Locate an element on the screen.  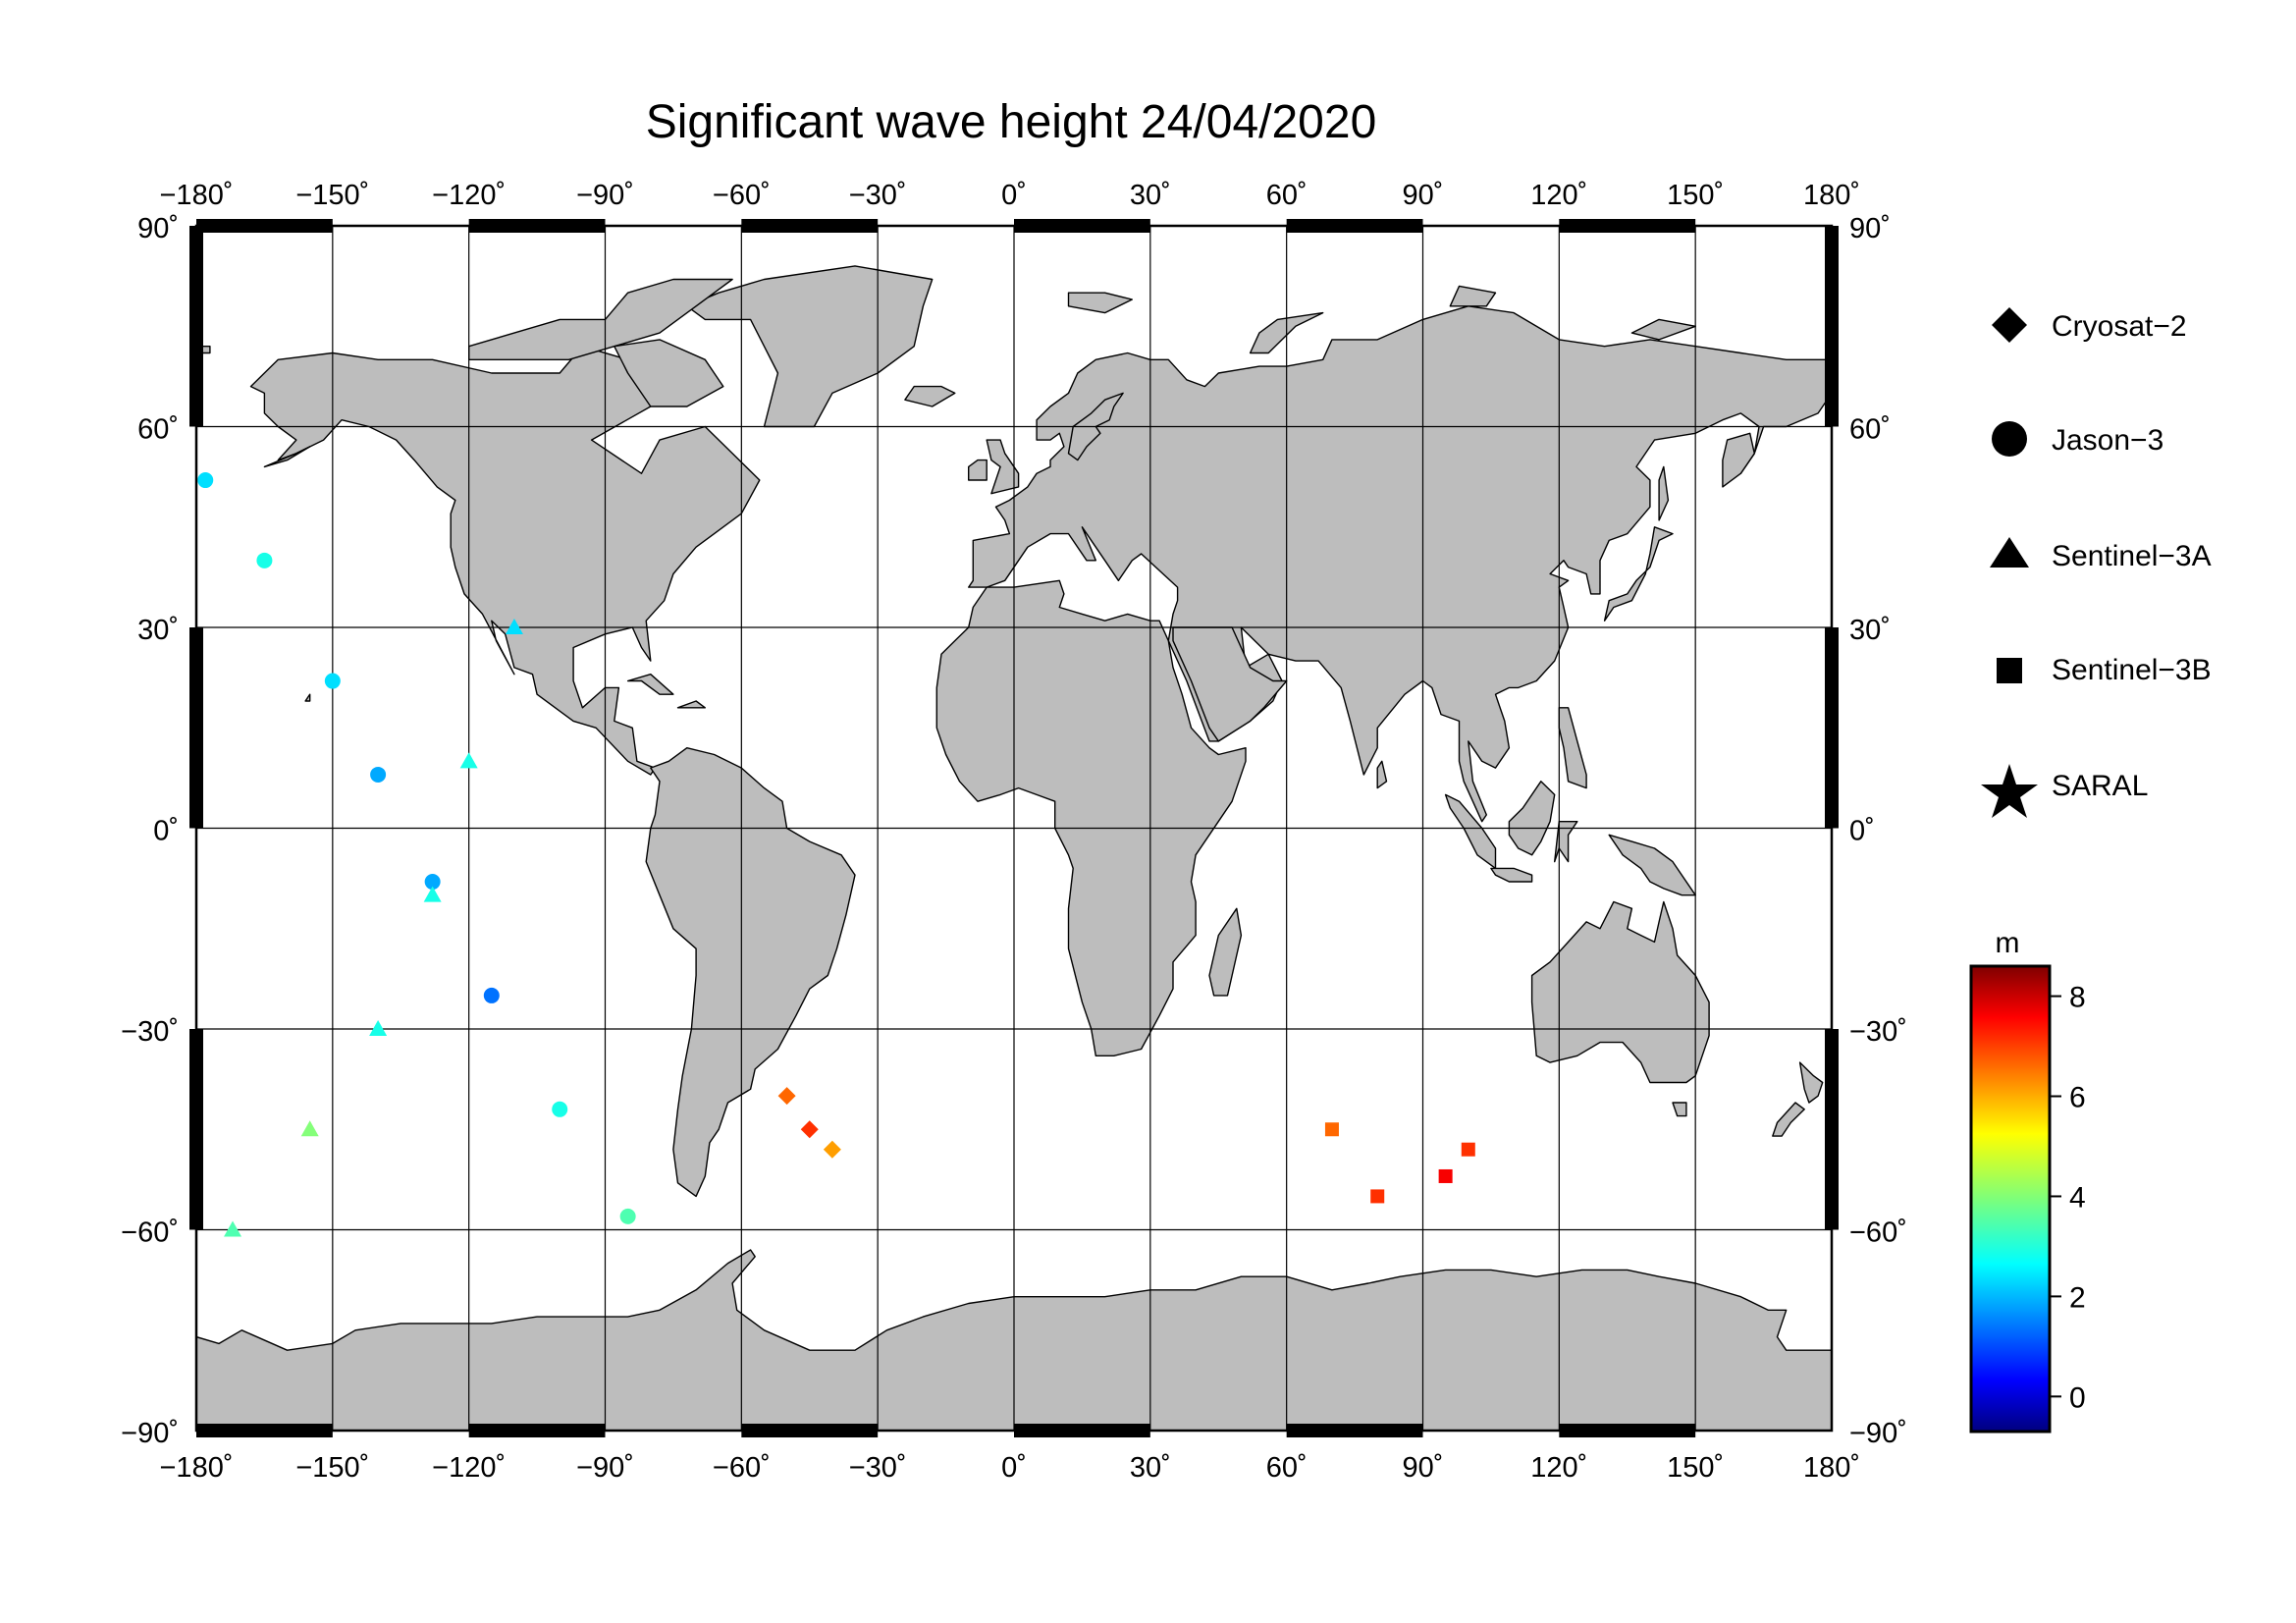
colorbar-gradient is located at coordinates (2010, 1199).